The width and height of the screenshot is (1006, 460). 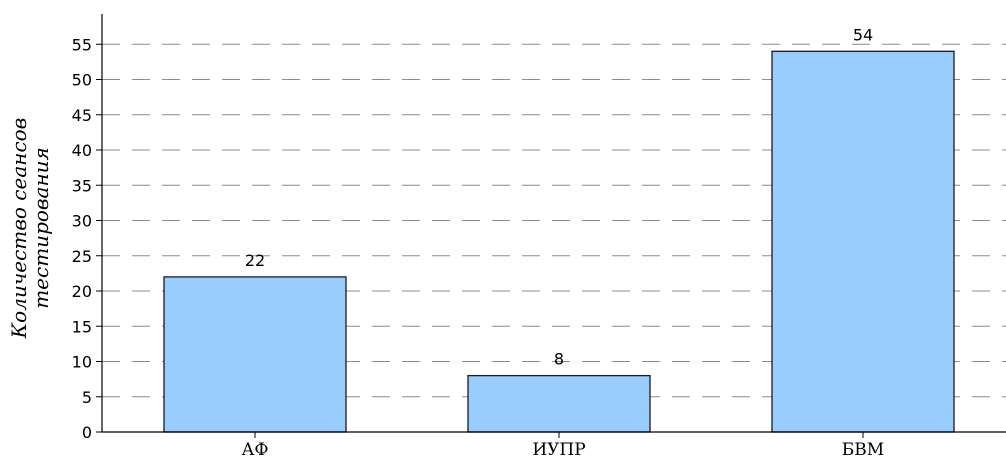 What do you see at coordinates (82, 362) in the screenshot?
I see `y-tick-label: 10` at bounding box center [82, 362].